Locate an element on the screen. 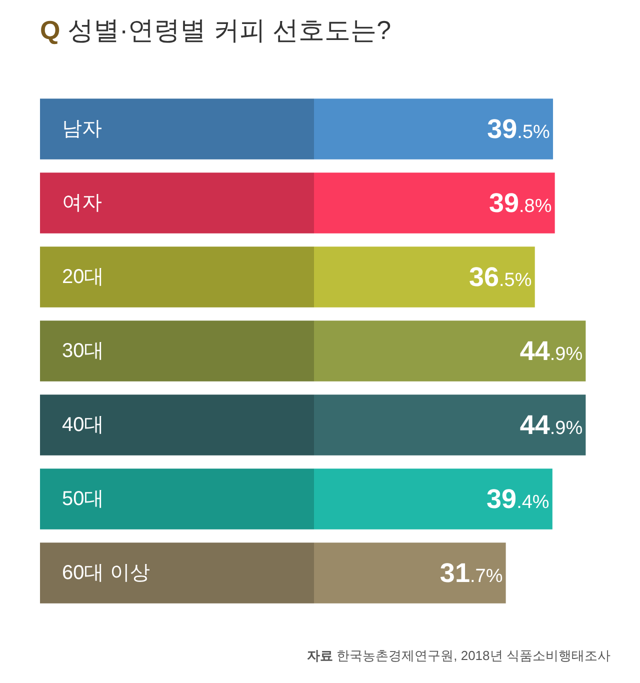 The image size is (640, 683). y-tick-label: 30대 is located at coordinates (83, 351).